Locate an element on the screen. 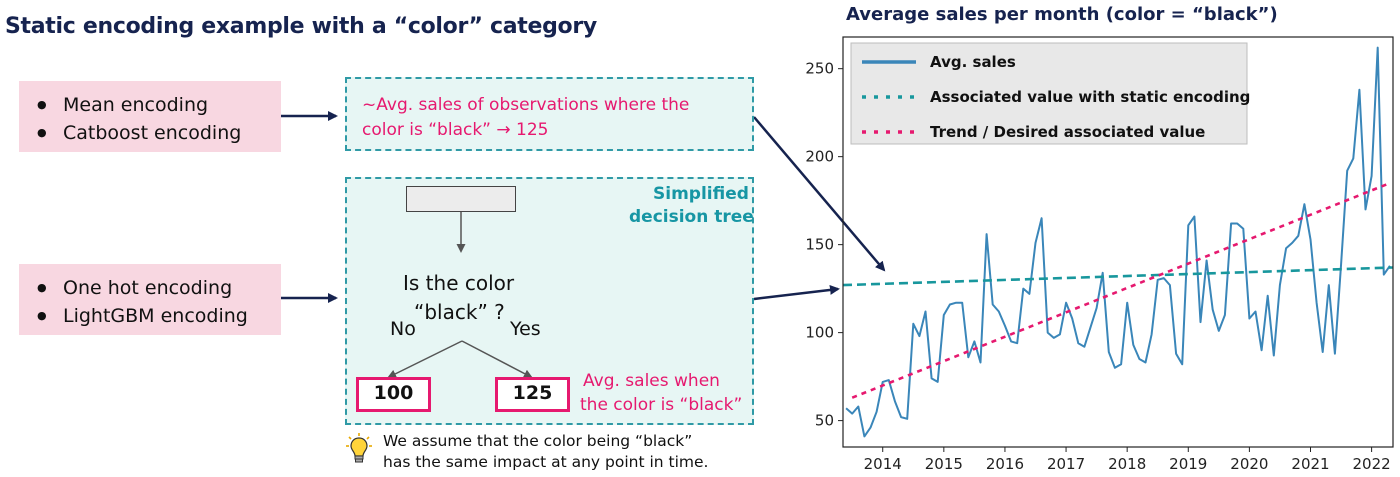 The image size is (1400, 477). y-tick-label: 250 is located at coordinates (819, 69).